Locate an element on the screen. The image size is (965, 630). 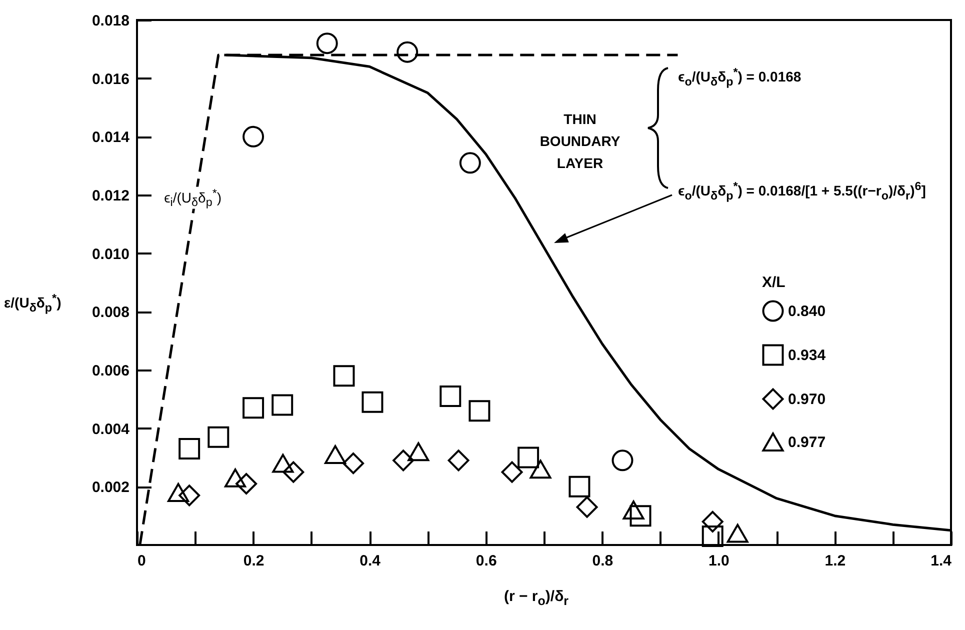
x-tick-label: 1.0 is located at coordinates (719, 561).